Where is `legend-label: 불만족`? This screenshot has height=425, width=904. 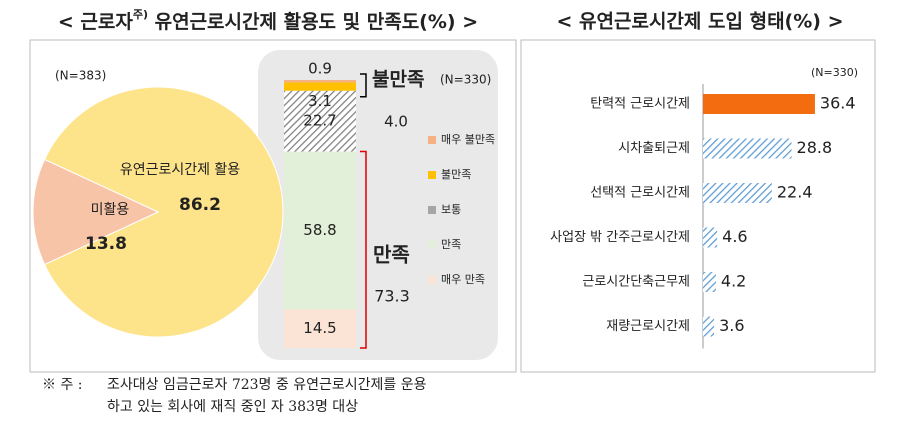 legend-label: 불만족 is located at coordinates (456, 174).